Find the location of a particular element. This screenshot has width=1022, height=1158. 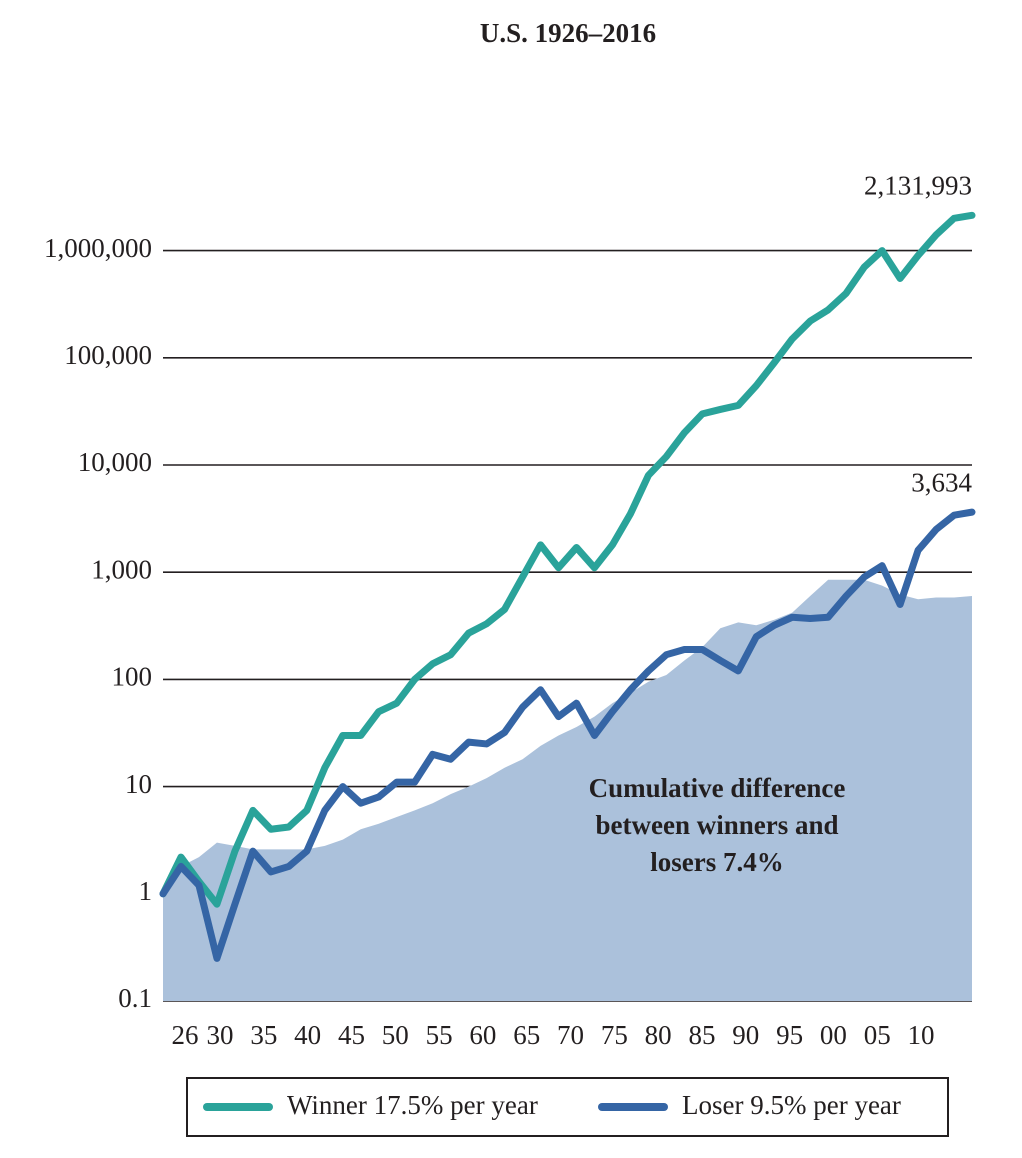

y-tick-label: 10,000 is located at coordinates (115, 462).